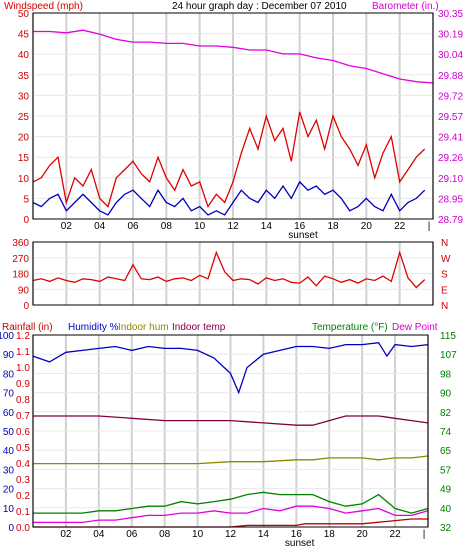 This screenshot has width=465, height=556. Describe the element at coordinates (230, 523) in the screenshot. I see `rainfall-series` at that location.